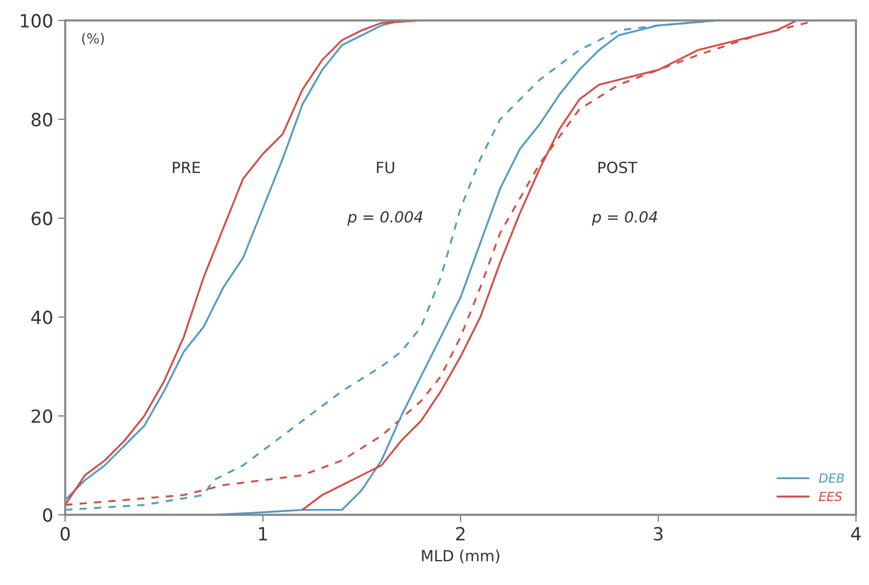  Describe the element at coordinates (830, 497) in the screenshot. I see `legend-label: EES` at that location.